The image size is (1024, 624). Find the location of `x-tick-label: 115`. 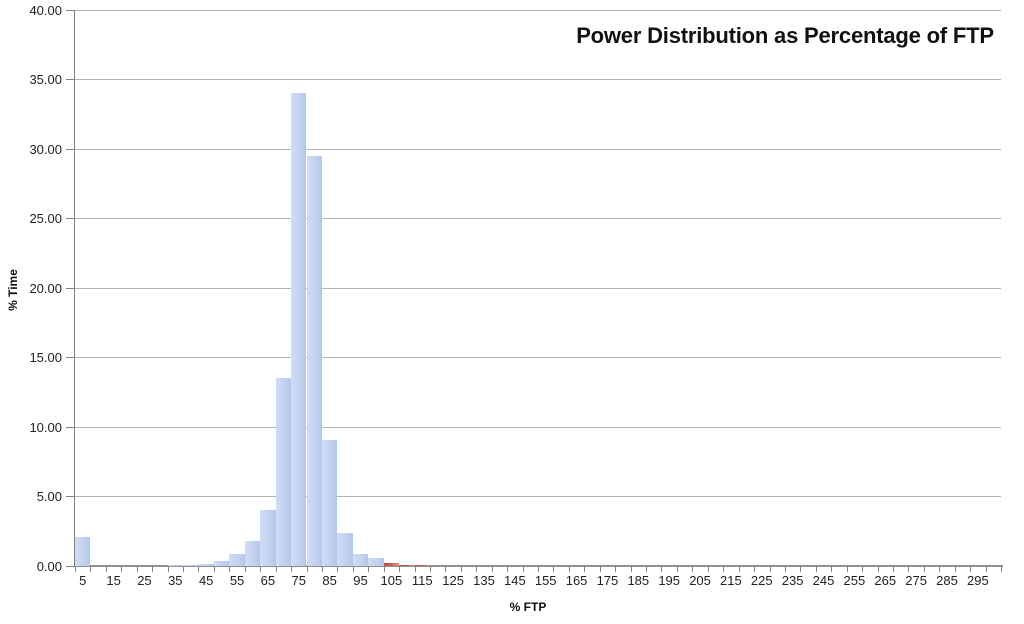

x-tick-label: 115 is located at coordinates (422, 580).